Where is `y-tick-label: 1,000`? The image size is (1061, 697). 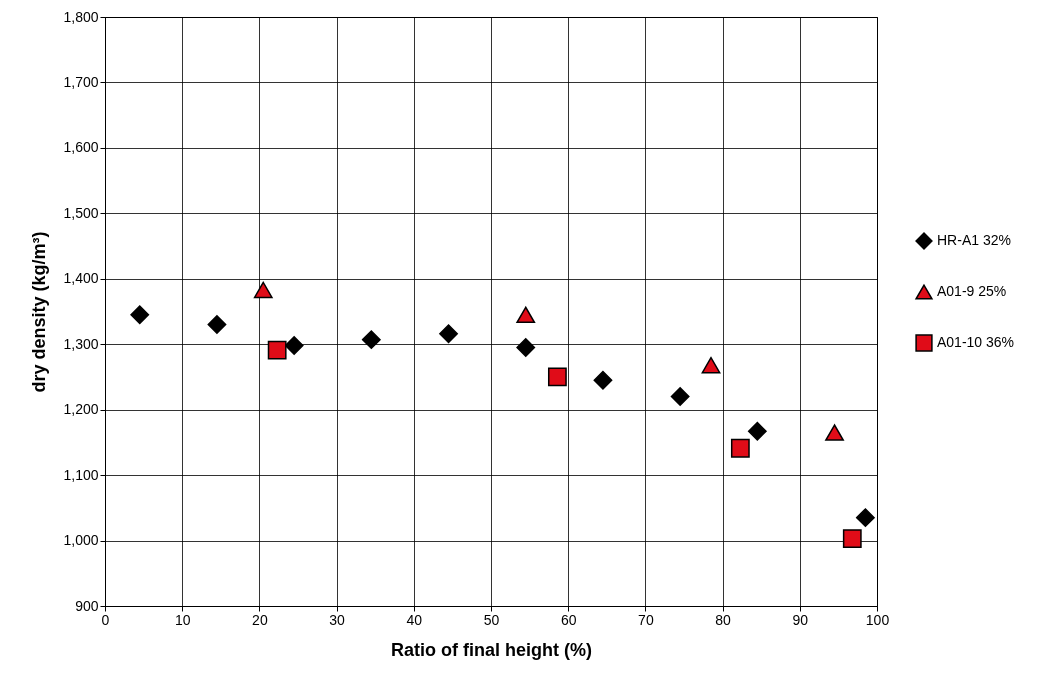 y-tick-label: 1,000 is located at coordinates (81, 540).